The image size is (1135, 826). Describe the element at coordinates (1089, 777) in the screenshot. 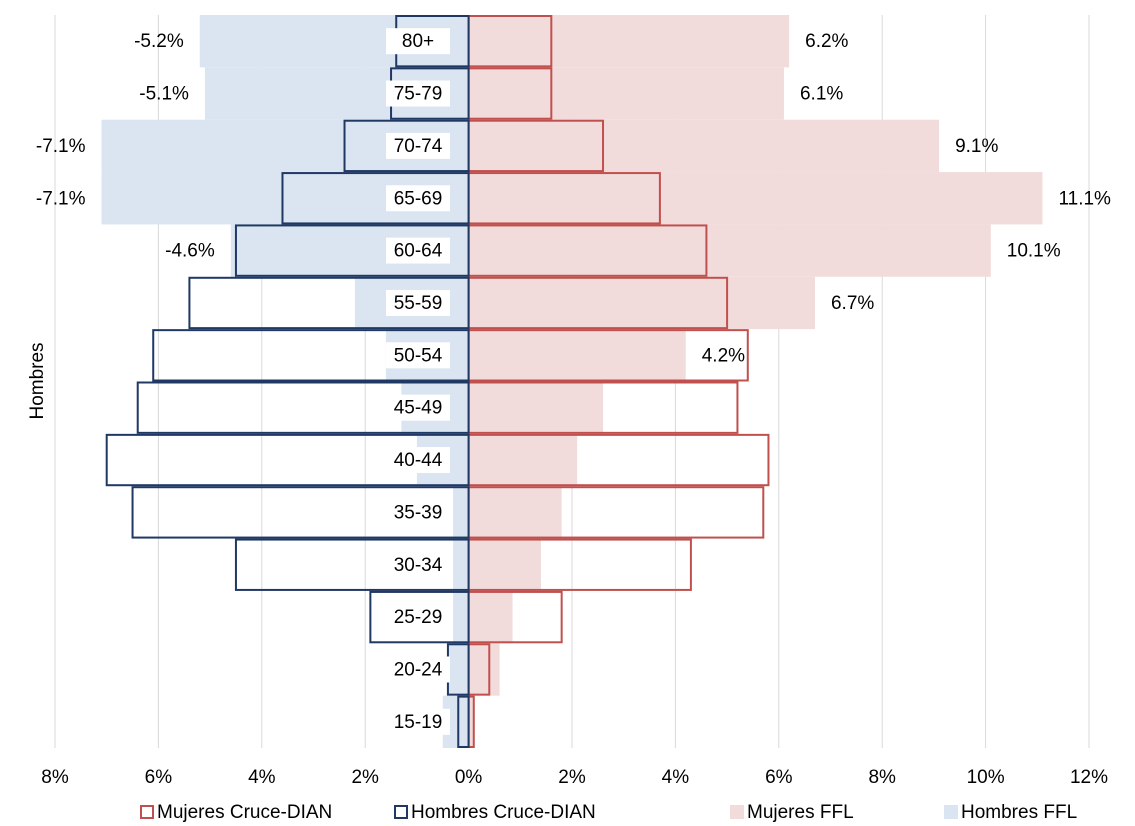

I see `x-tick-label: 12%` at that location.